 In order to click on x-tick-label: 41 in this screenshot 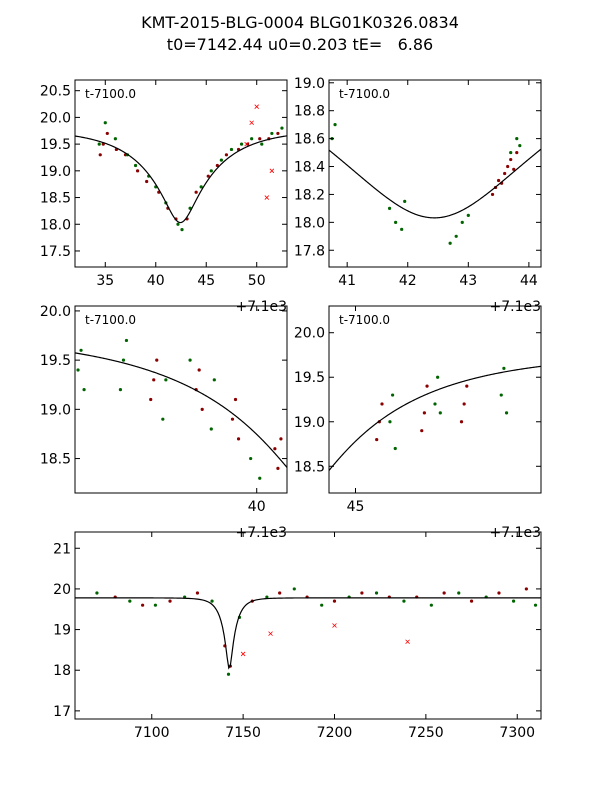, I will do `click(347, 281)`.